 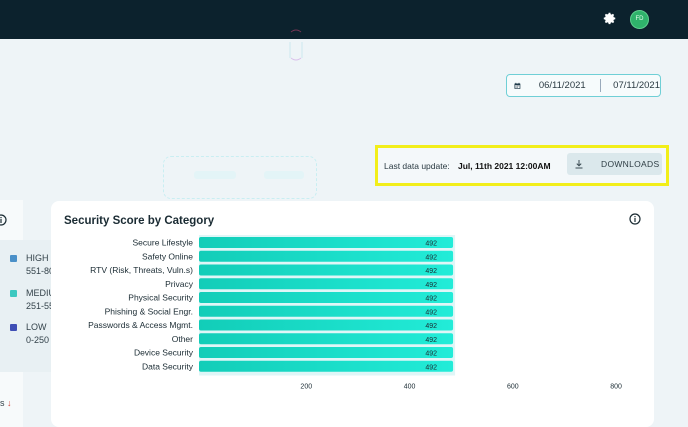 I want to click on category-label: Data Security, so click(x=168, y=366).